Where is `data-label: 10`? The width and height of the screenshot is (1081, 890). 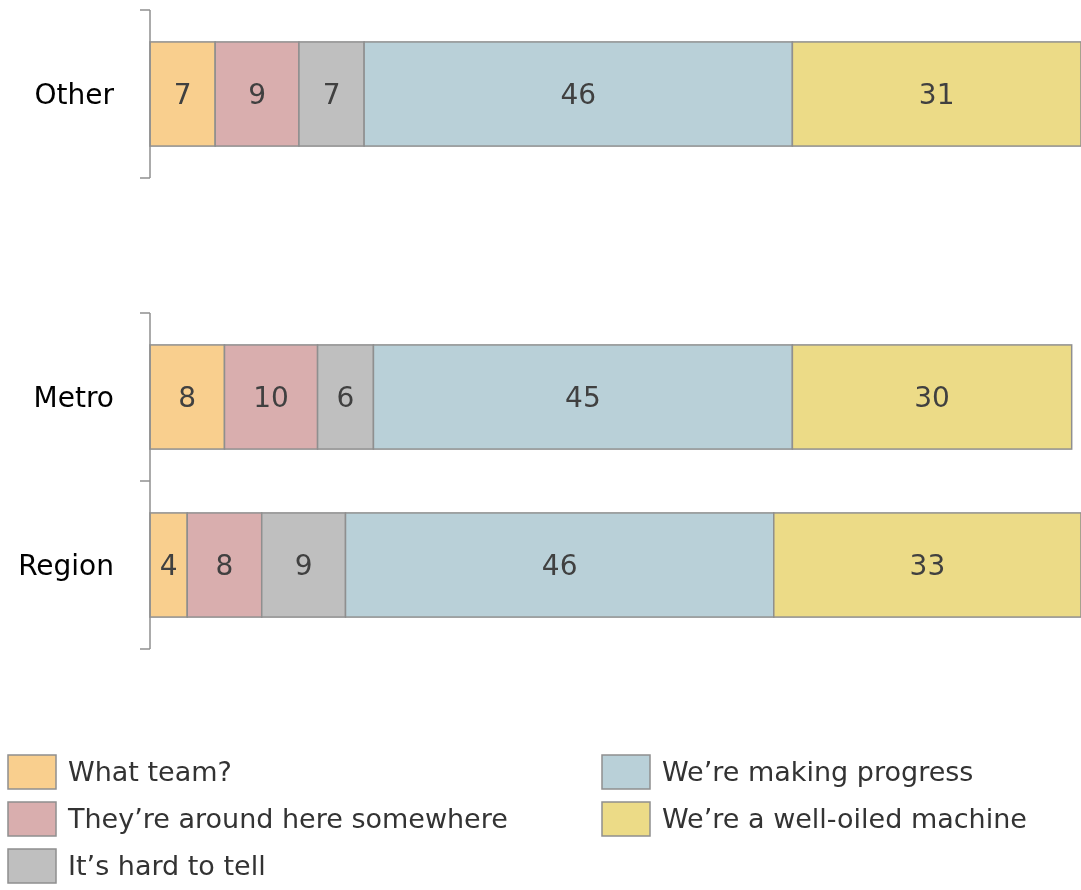
data-label: 10 is located at coordinates (271, 397).